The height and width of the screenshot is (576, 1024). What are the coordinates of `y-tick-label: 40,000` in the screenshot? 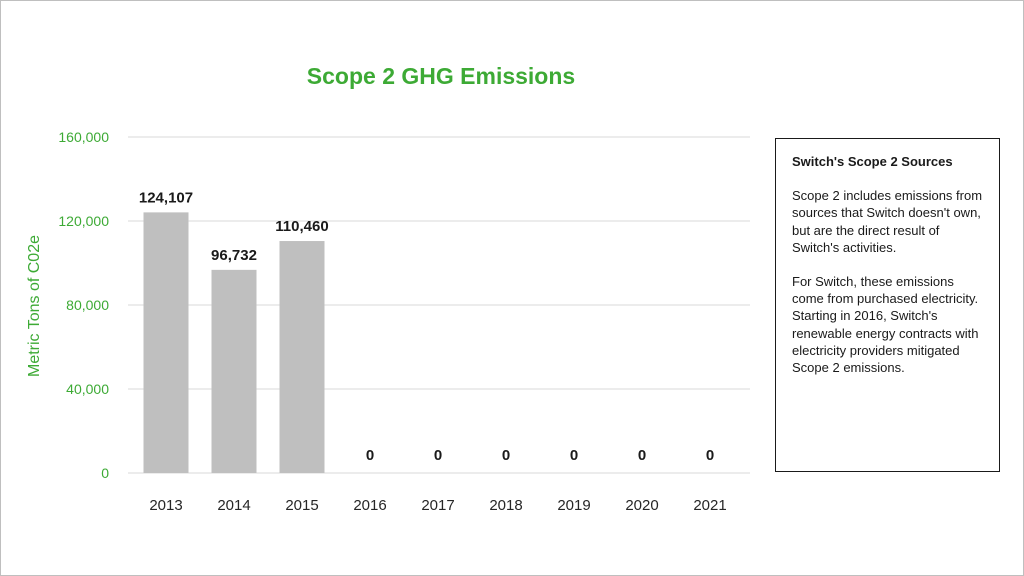 It's located at (87, 389).